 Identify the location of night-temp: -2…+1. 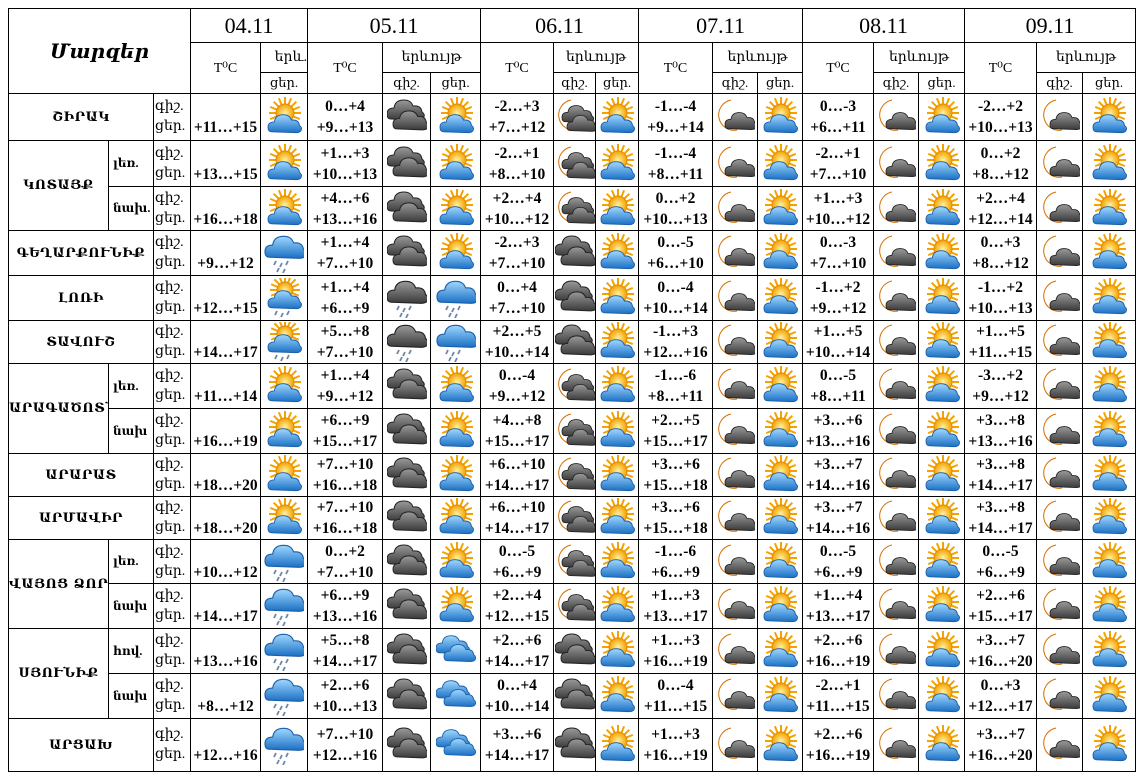
(838, 685).